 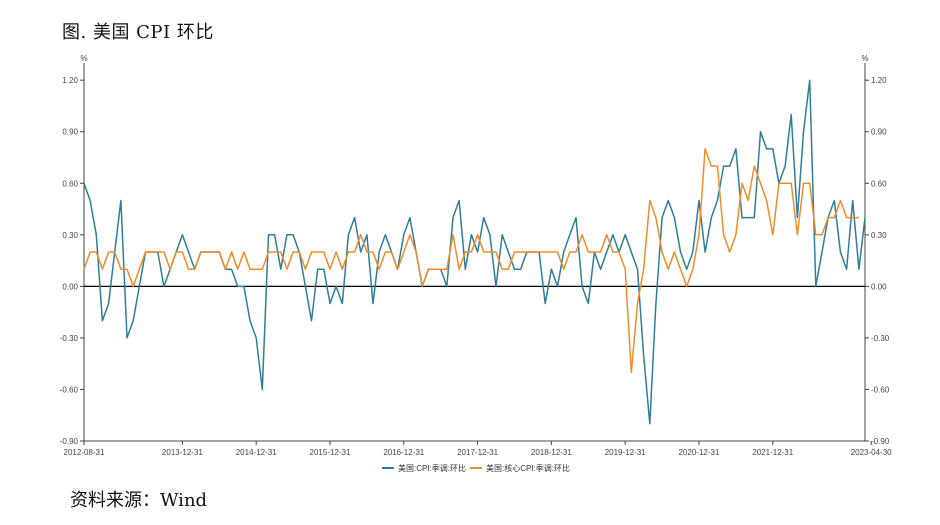 What do you see at coordinates (879, 132) in the screenshot?
I see `y-tick-label-right: 0.90` at bounding box center [879, 132].